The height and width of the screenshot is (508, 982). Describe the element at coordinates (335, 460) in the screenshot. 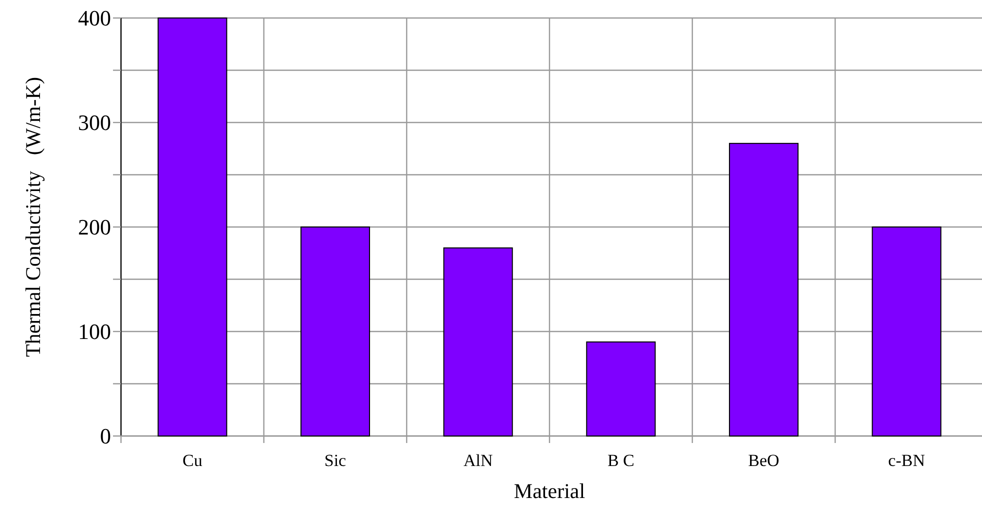

I see `x-tick-label: Sic` at that location.